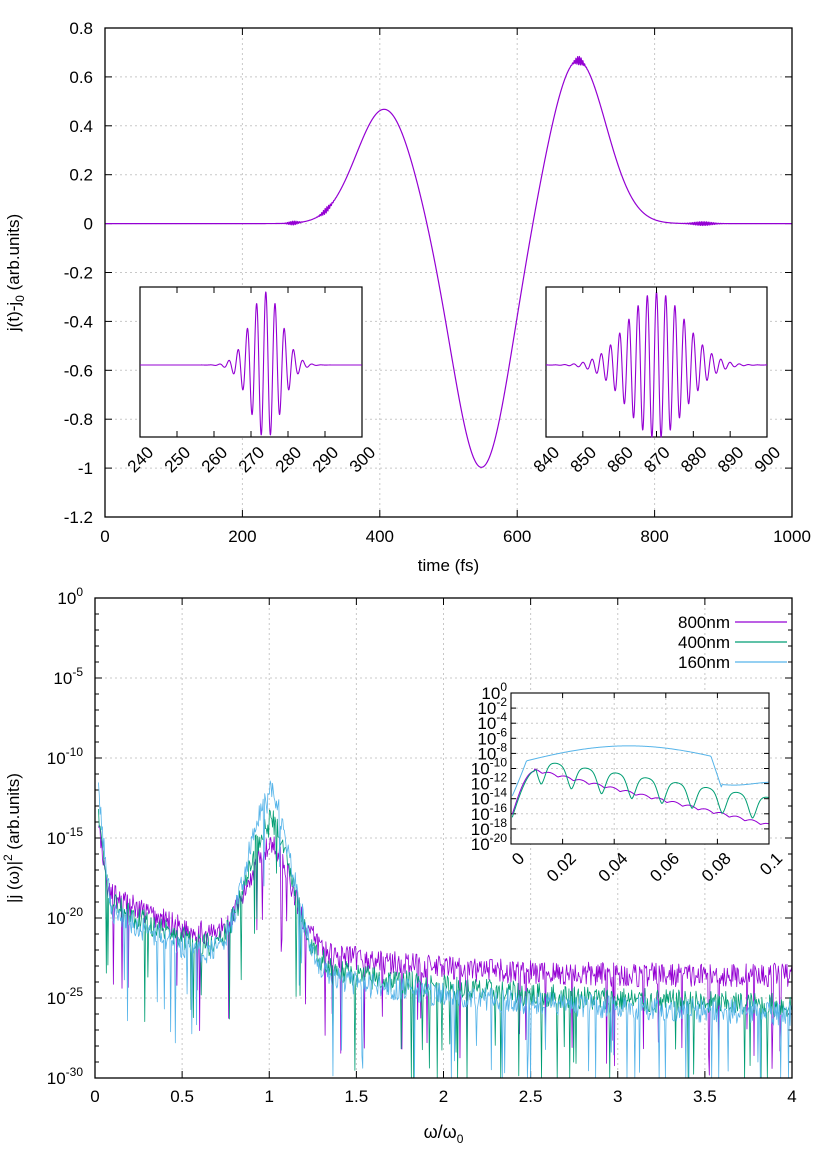 This screenshot has height=1163, width=830. What do you see at coordinates (656, 459) in the screenshot?
I see `inset-x-tick-label: 870` at bounding box center [656, 459].